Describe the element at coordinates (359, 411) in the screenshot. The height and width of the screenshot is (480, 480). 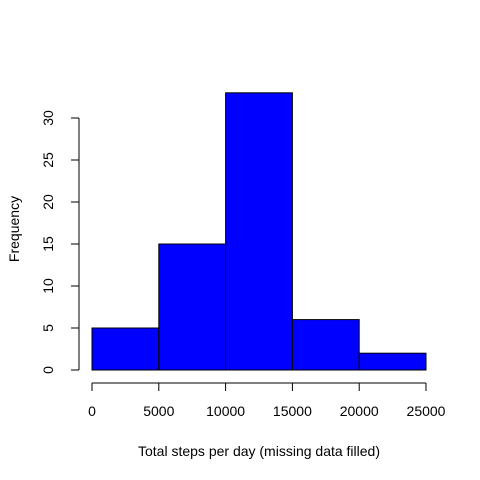
I see `x-tick-label-4: 20000` at that location.